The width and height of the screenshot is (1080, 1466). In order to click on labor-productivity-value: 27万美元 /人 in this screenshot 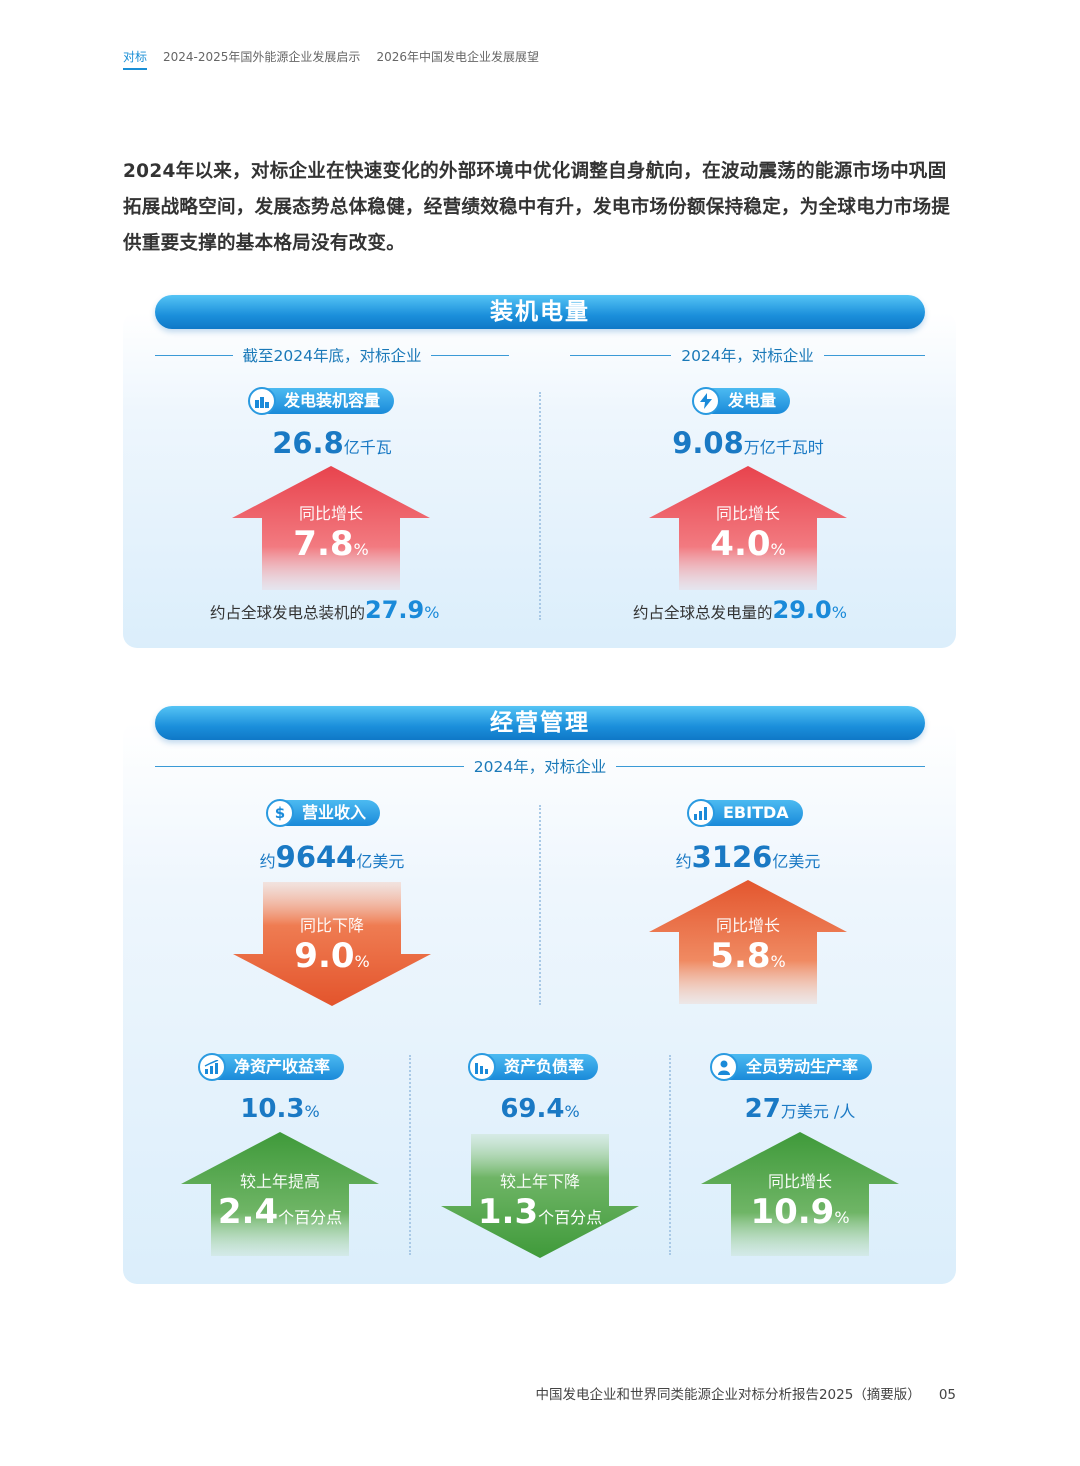, I will do `click(800, 1109)`.